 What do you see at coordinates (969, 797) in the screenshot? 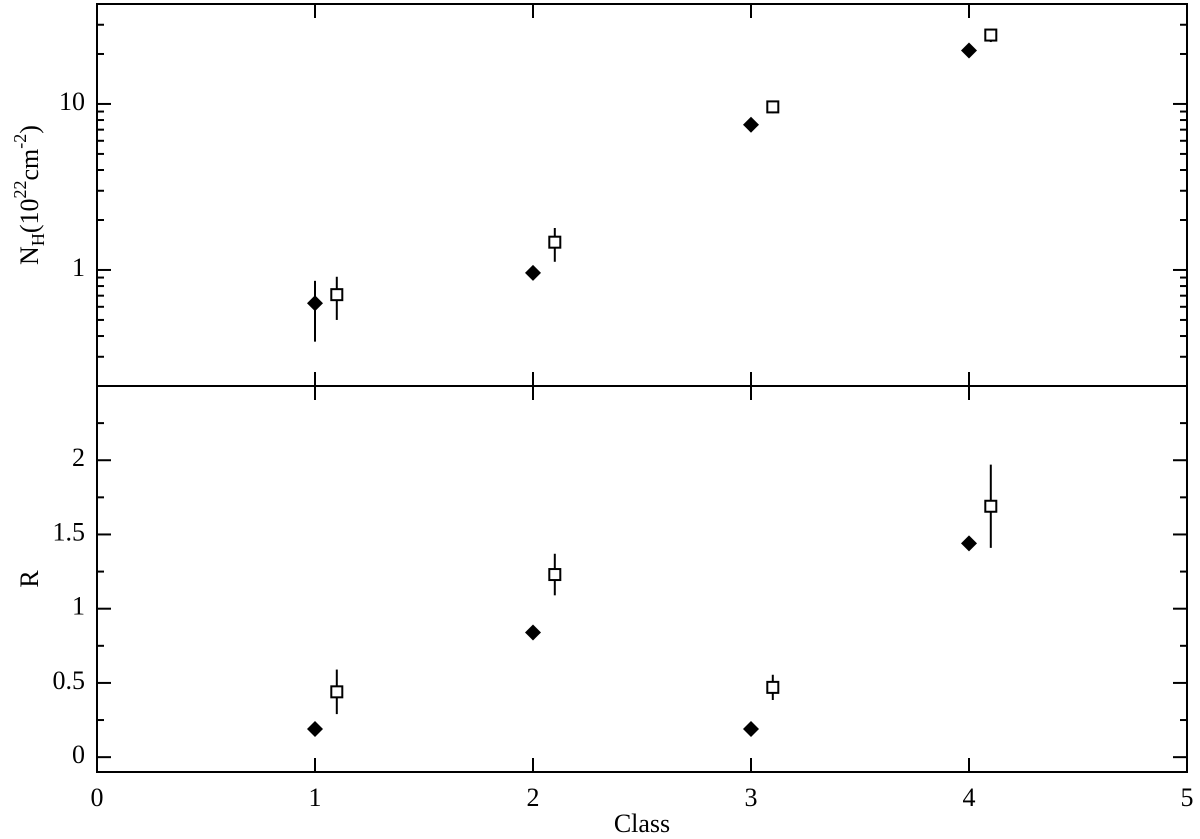
I see `x-tick-label: 4` at bounding box center [969, 797].